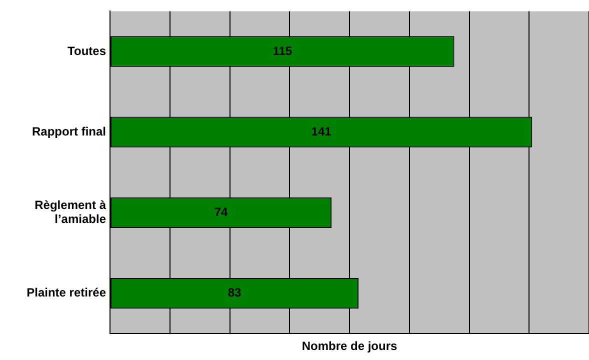 This screenshot has height=360, width=589. Describe the element at coordinates (235, 293) in the screenshot. I see `data-label: 83` at that location.